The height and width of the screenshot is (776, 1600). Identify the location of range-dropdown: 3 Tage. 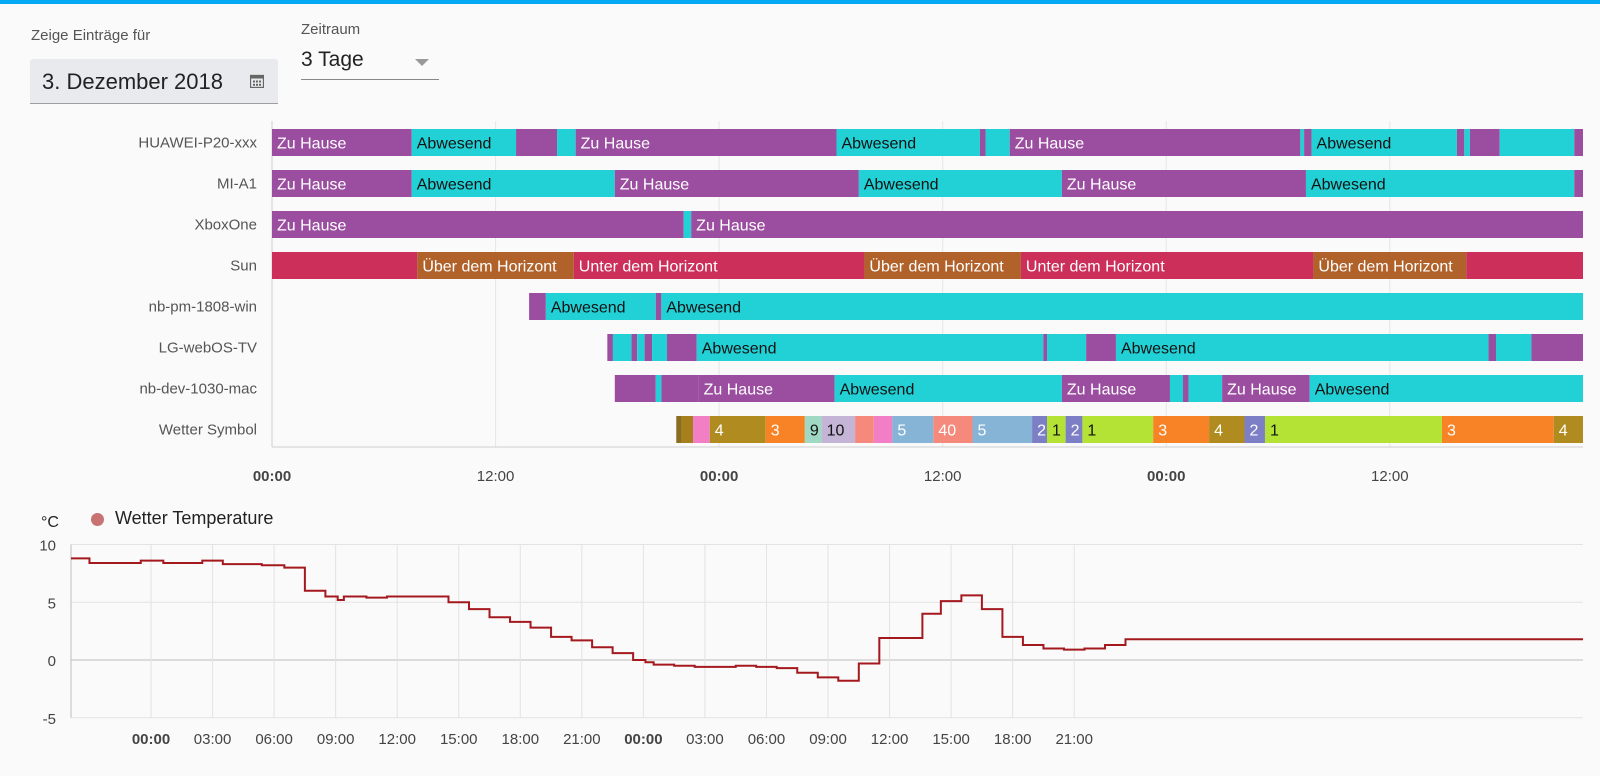
(370, 62).